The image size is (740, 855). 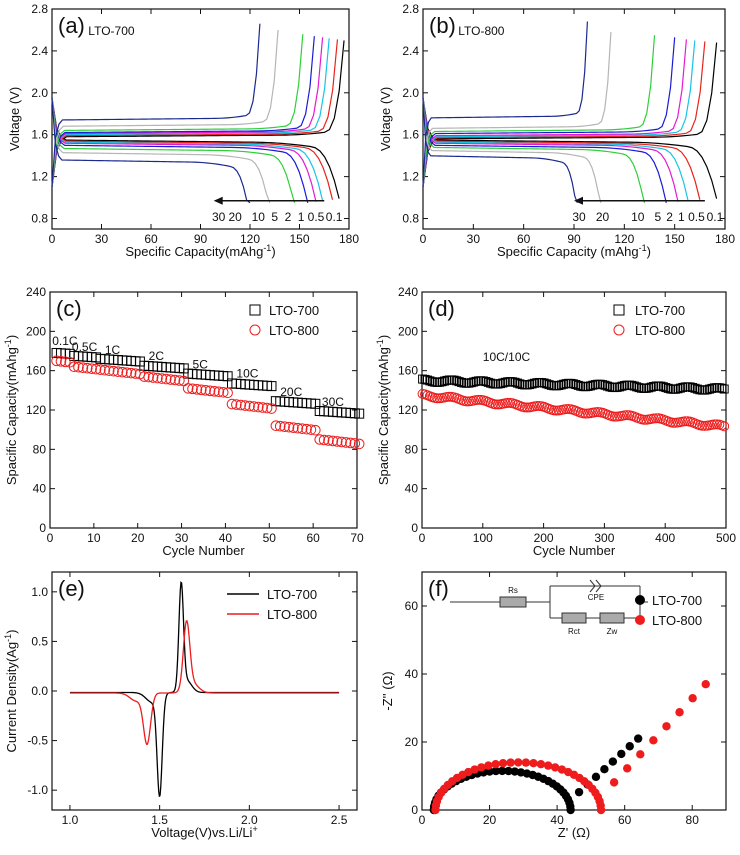 I want to click on y-tick-label: -1.0, so click(x=37, y=790).